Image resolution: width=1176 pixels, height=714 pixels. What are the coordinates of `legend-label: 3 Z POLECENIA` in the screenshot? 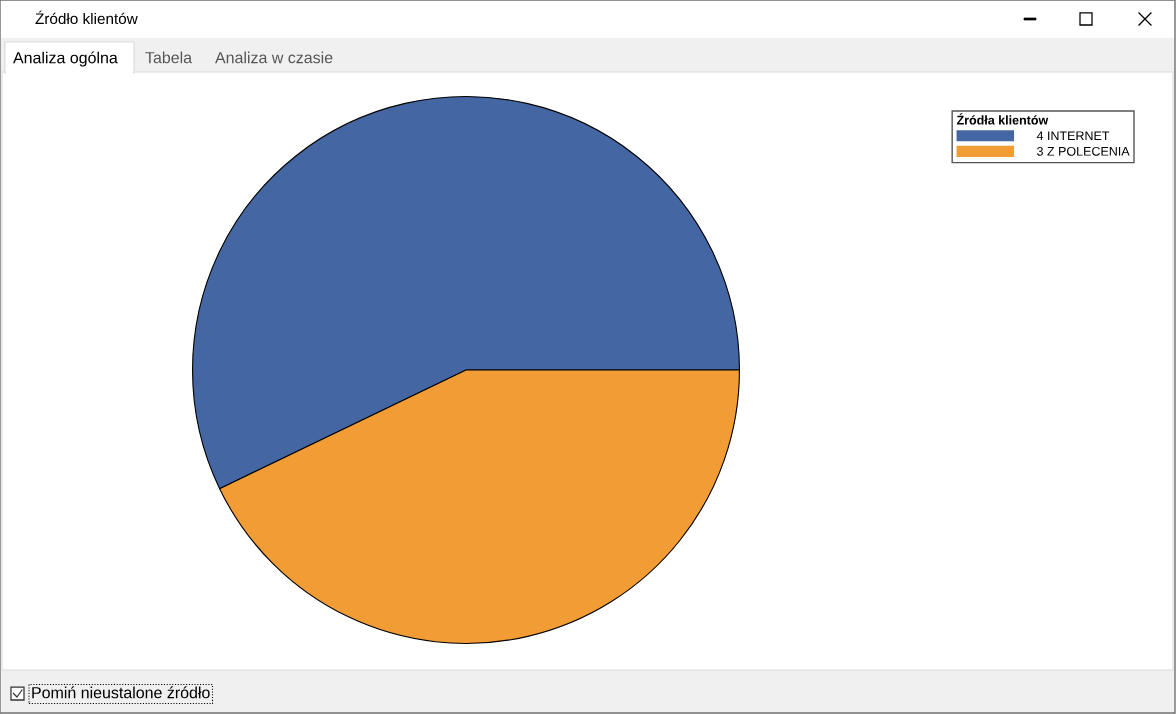 It's located at (1083, 151).